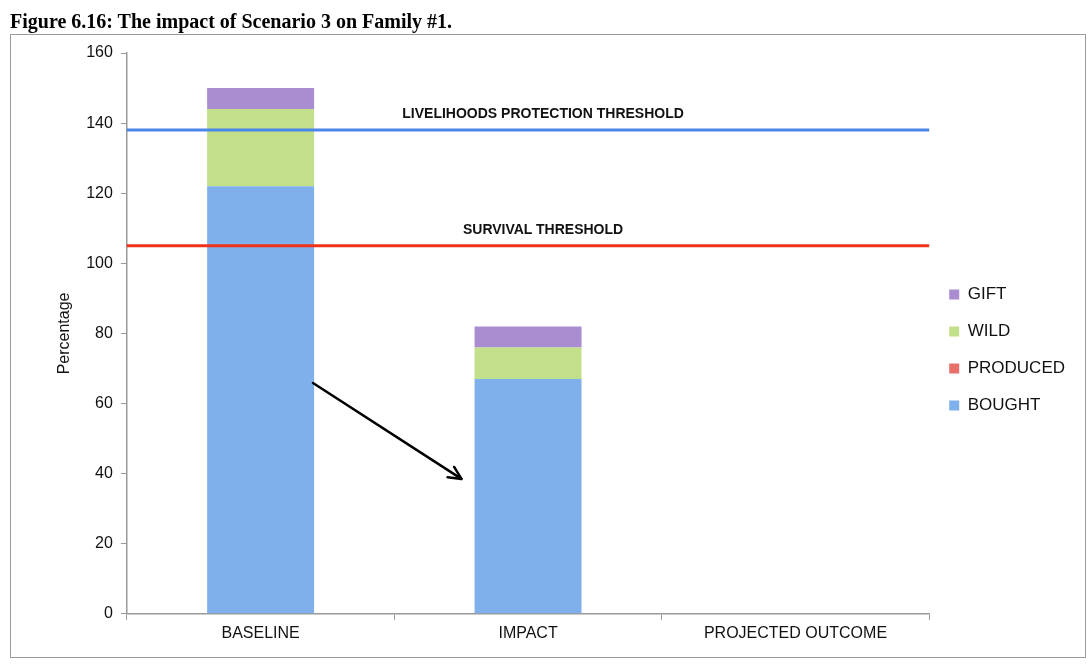 The height and width of the screenshot is (670, 1092). What do you see at coordinates (104, 332) in the screenshot?
I see `y-tick-label: 80` at bounding box center [104, 332].